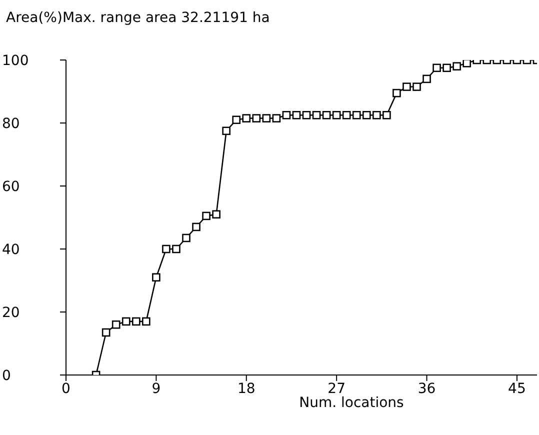  I want to click on chart-title: Max. range area 32.21191 ha, so click(166, 18).